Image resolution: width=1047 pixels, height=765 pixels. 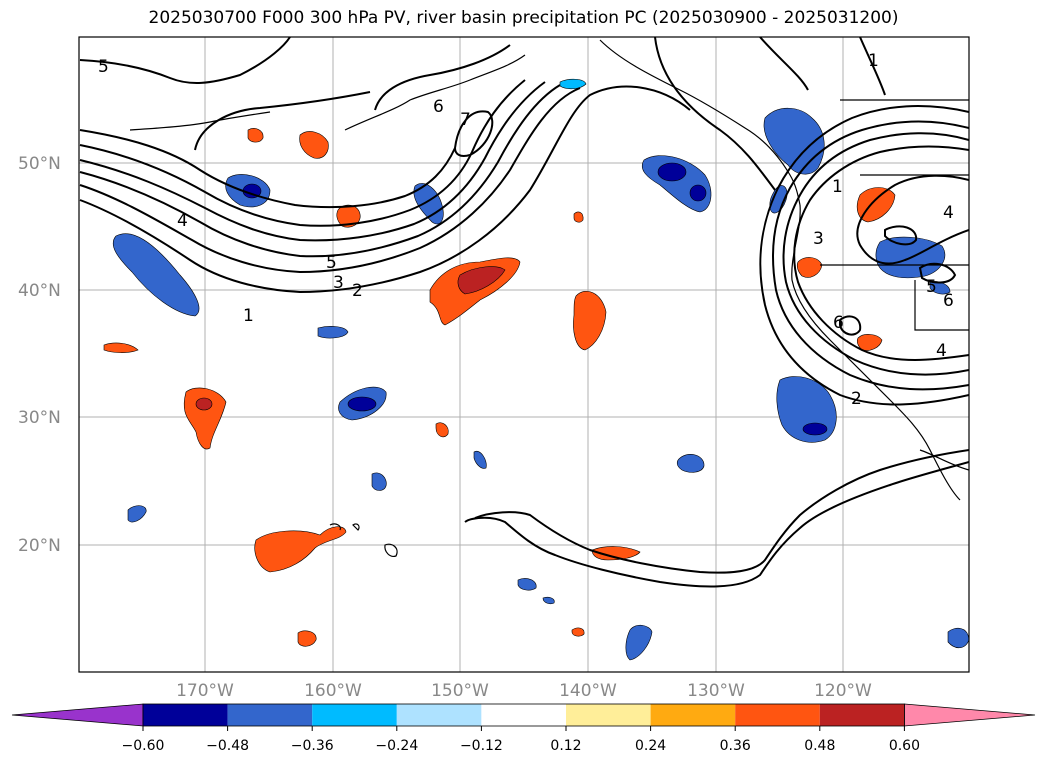 What do you see at coordinates (227, 746) in the screenshot?
I see `colorbar-tick-label: −0.48` at bounding box center [227, 746].